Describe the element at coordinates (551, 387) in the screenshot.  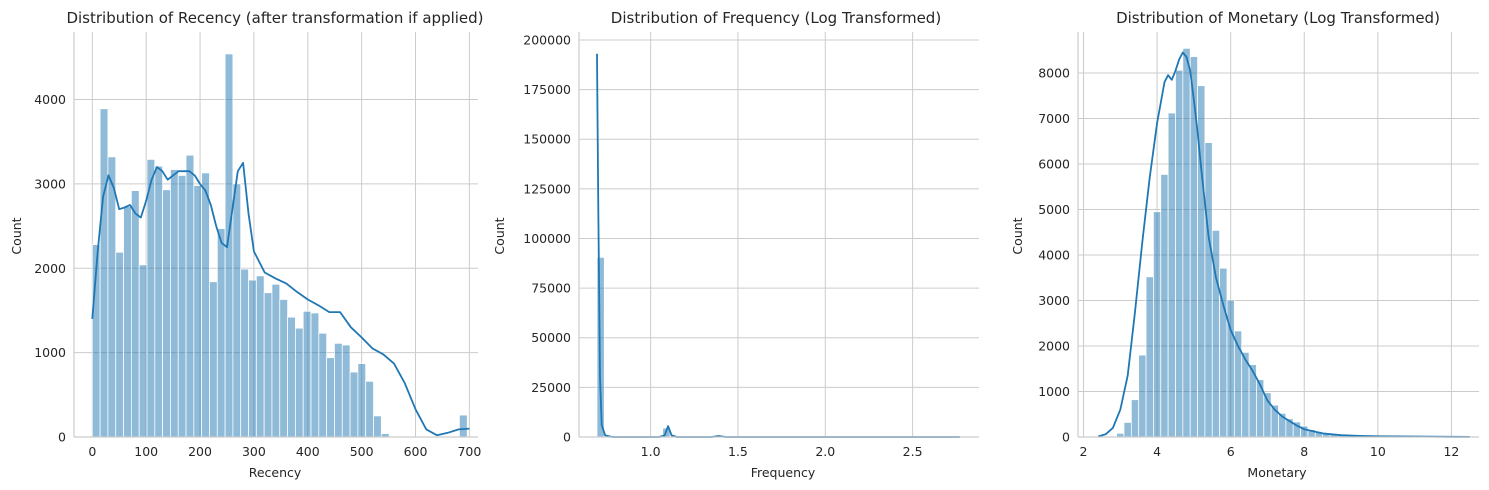
I see `y-tick-label: 25000` at that location.